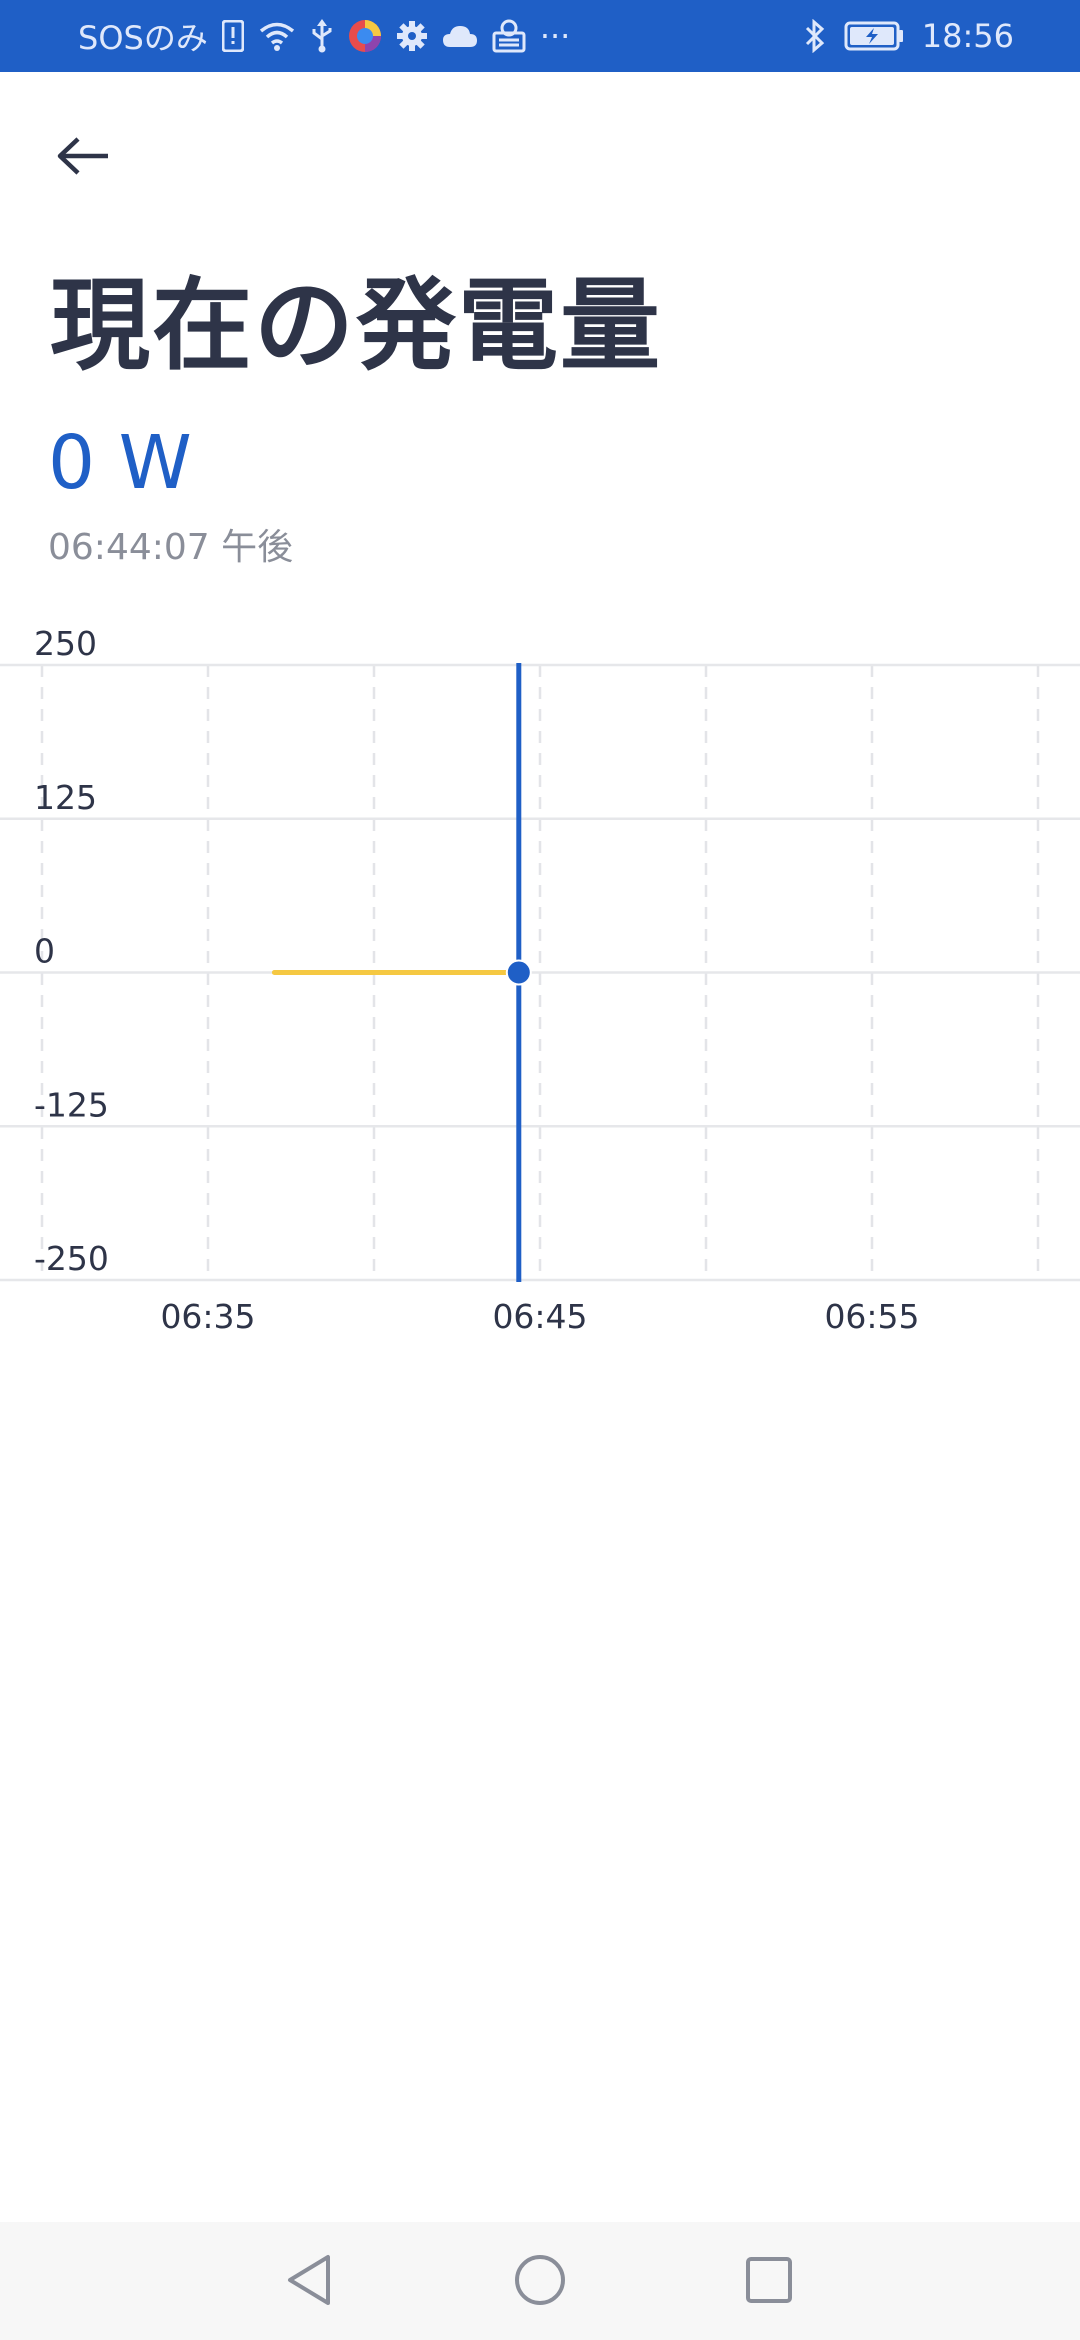  I want to click on y-tick-label: -125, so click(71, 1104).